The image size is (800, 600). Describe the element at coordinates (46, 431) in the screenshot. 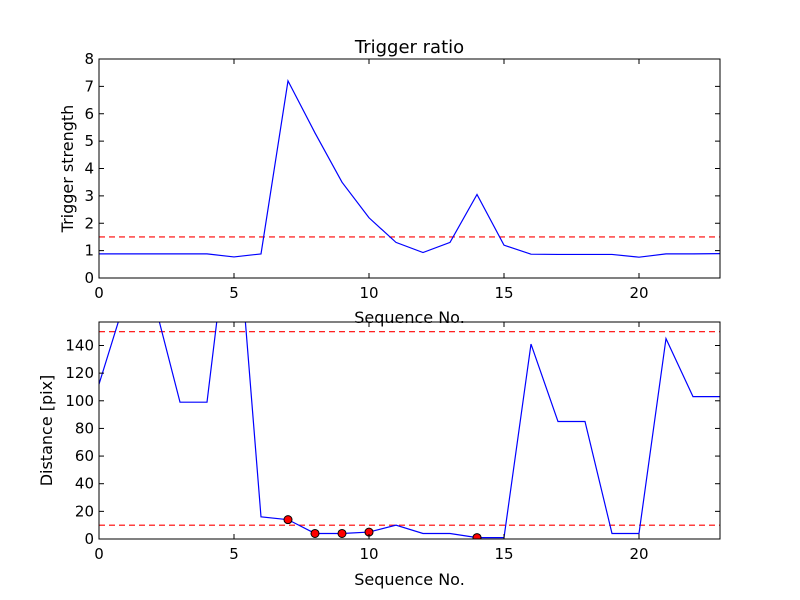

I see `bottom-chart-ylabel: Distance [pix]` at that location.